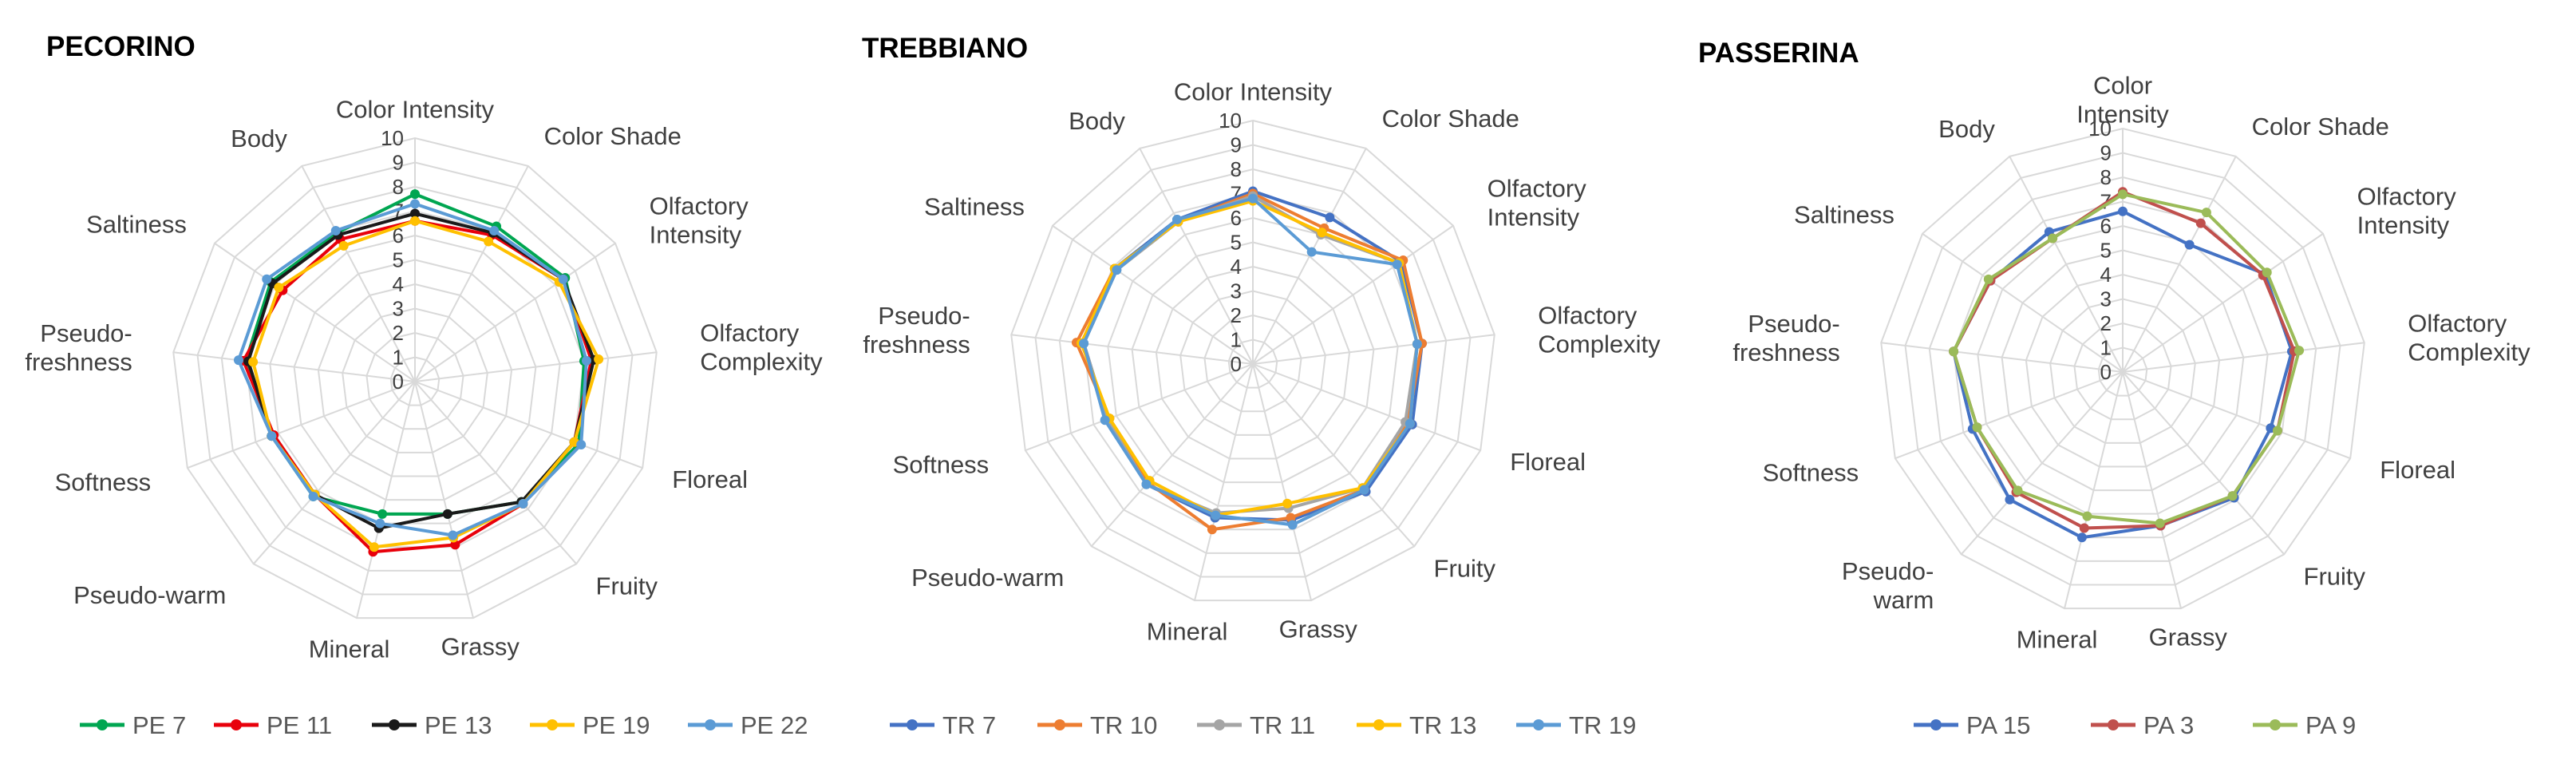  I want to click on axis-label: Mineral, so click(2057, 640).